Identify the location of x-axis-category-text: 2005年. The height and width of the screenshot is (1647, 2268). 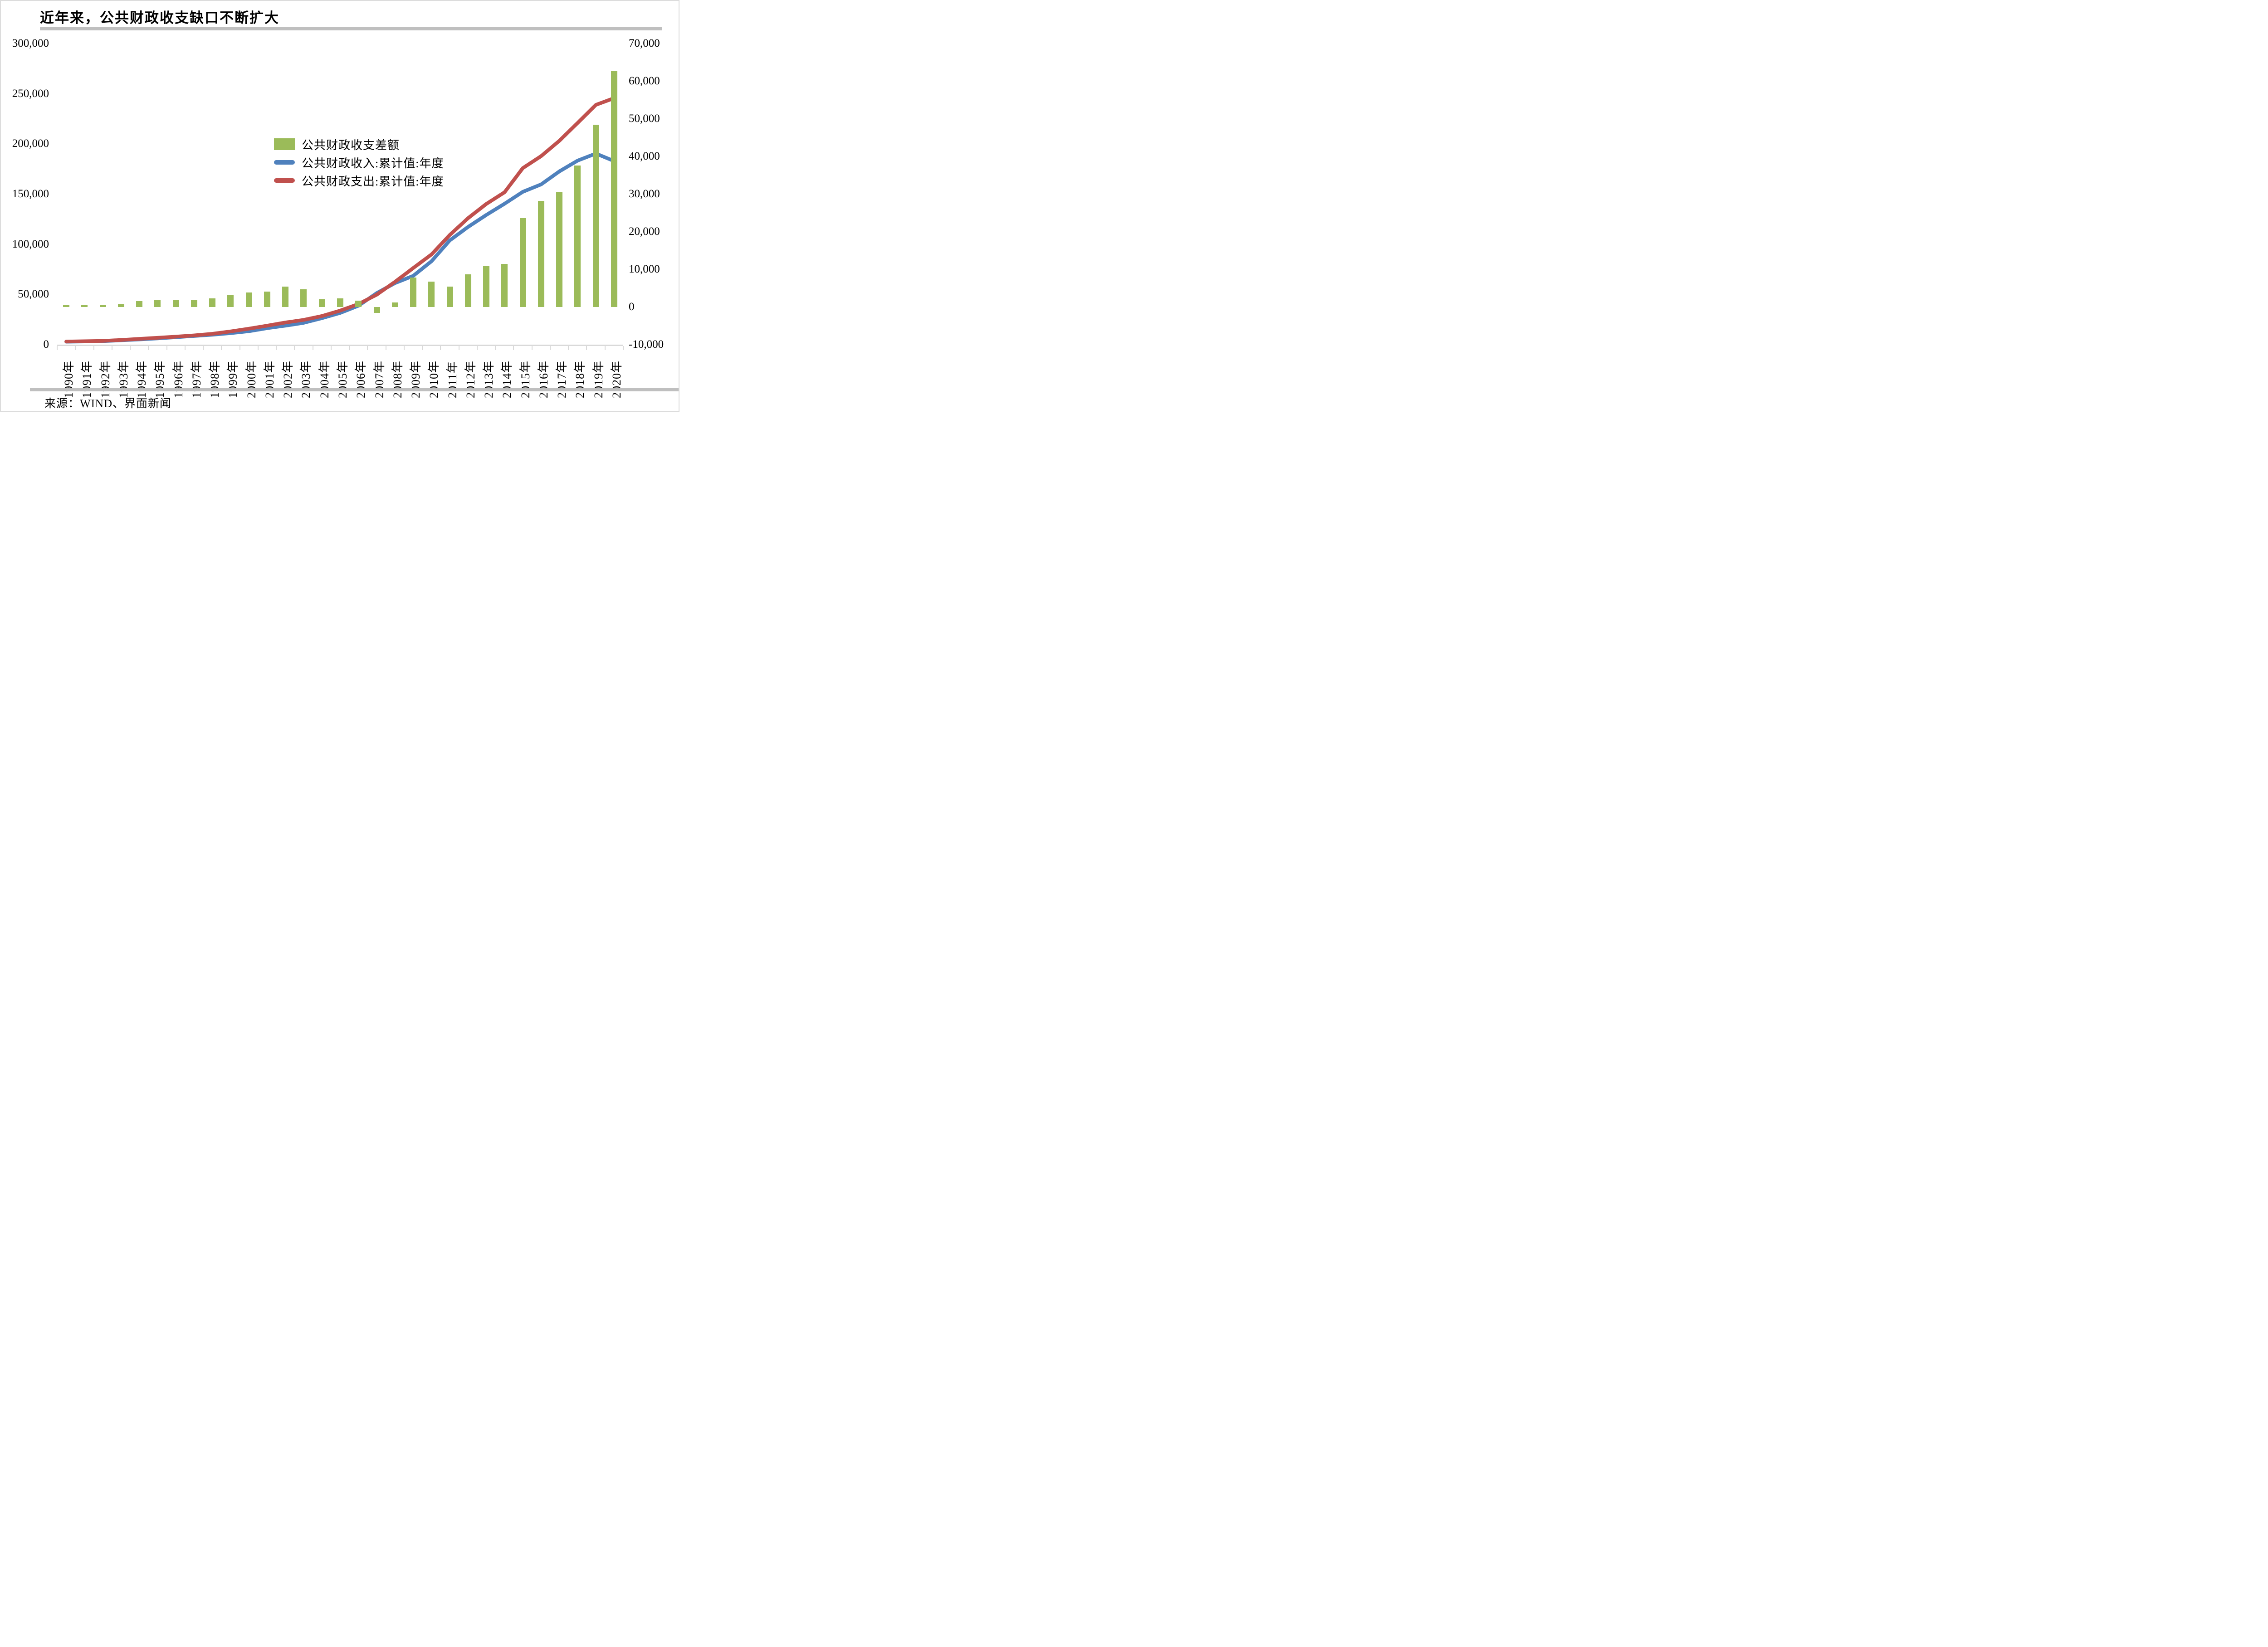
(343, 379).